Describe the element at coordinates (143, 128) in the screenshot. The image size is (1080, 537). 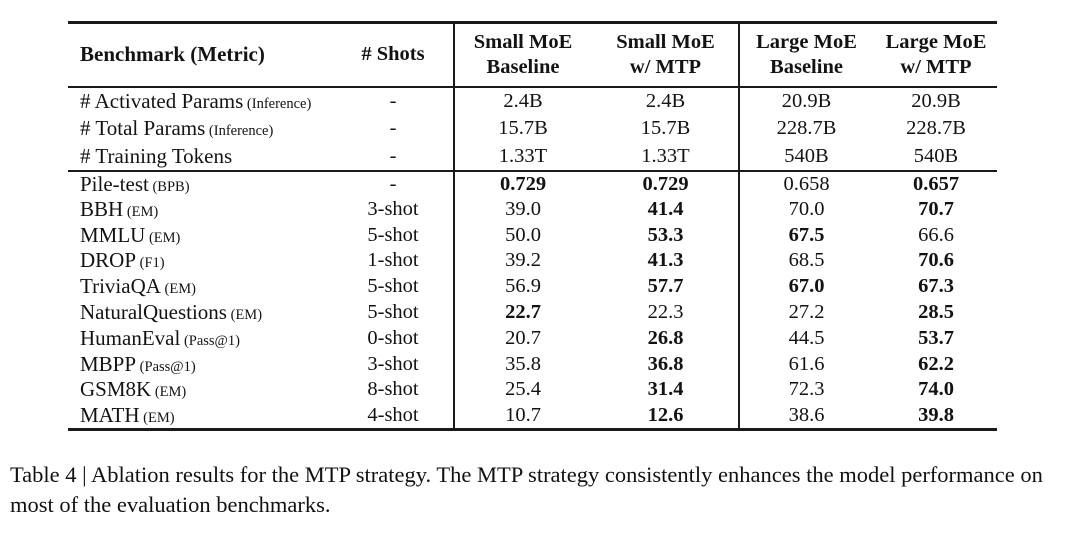
I see `benchmark-name: # Total Params` at that location.